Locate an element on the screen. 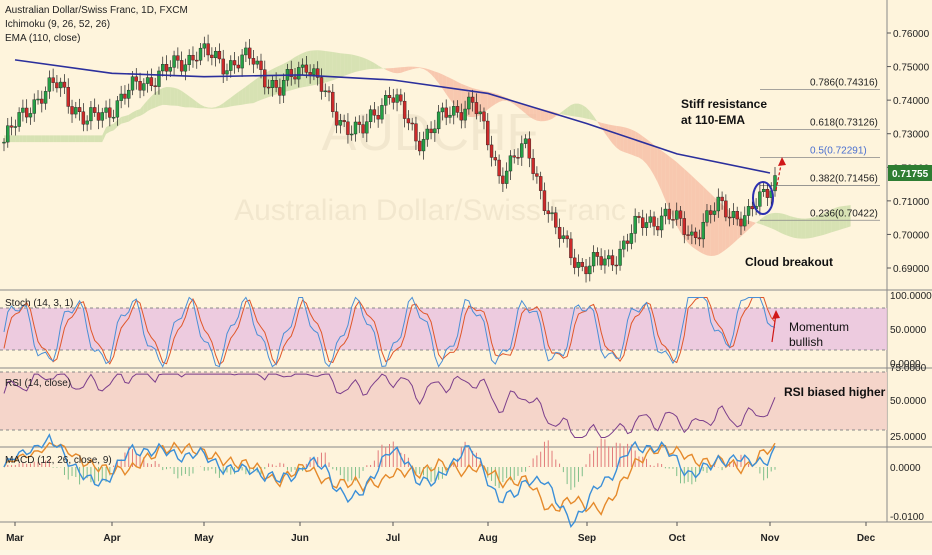 This screenshot has height=555, width=932. momentum-annotation-line1: Momentum is located at coordinates (819, 327).